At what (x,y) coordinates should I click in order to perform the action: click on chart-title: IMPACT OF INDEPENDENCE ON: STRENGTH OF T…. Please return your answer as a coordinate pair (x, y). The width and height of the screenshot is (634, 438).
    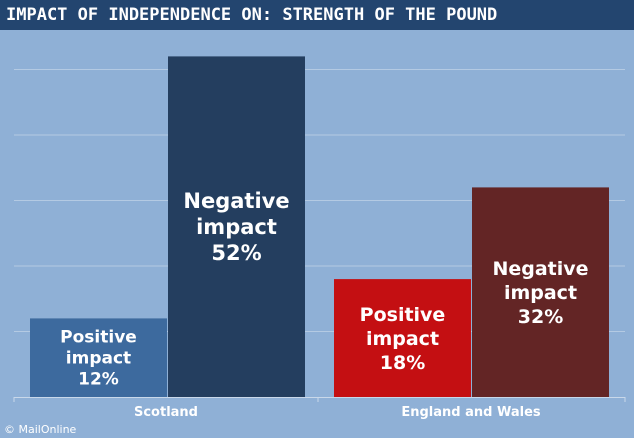
    Looking at the image, I should click on (317, 15).